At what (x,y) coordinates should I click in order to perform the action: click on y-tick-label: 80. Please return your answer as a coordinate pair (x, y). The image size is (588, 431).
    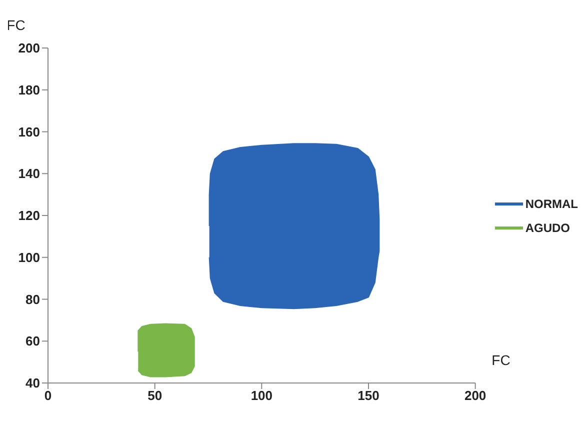
    Looking at the image, I should click on (33, 299).